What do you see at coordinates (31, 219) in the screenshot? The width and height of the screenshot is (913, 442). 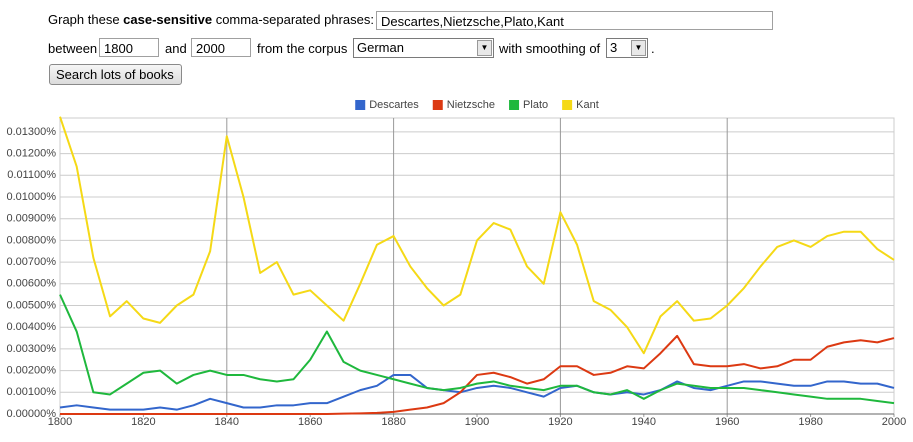 I see `y-tick-label: 0.00900%` at bounding box center [31, 219].